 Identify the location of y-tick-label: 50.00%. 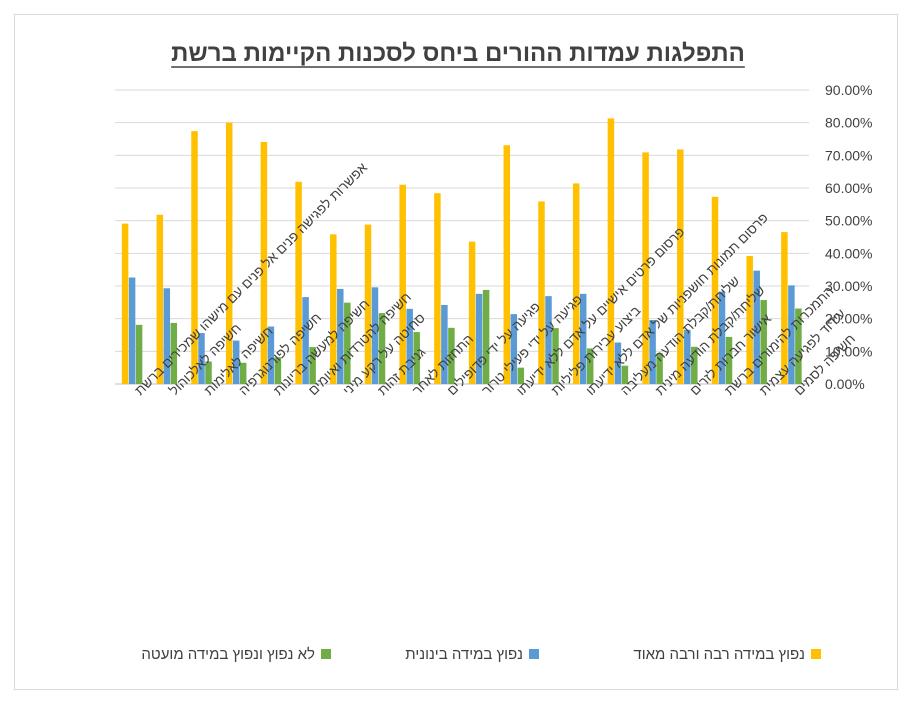
(848, 221).